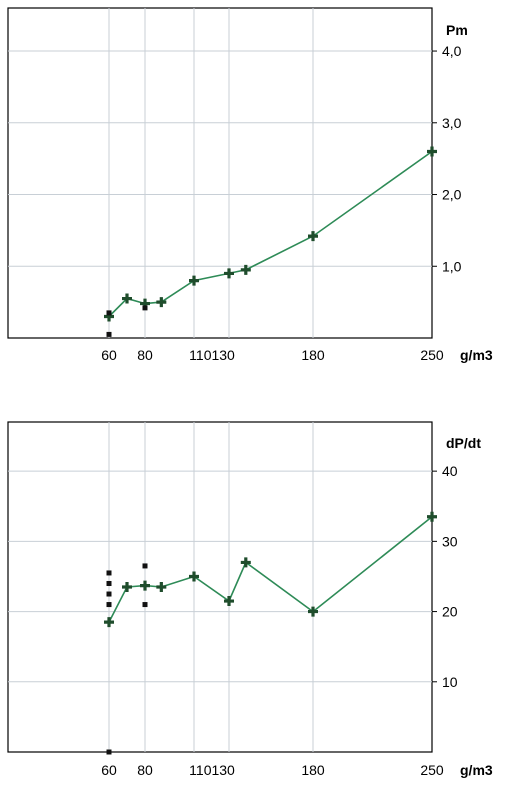 Image resolution: width=525 pixels, height=787 pixels. Describe the element at coordinates (463, 443) in the screenshot. I see `dpdt-y-axis-label: dP/dt` at that location.